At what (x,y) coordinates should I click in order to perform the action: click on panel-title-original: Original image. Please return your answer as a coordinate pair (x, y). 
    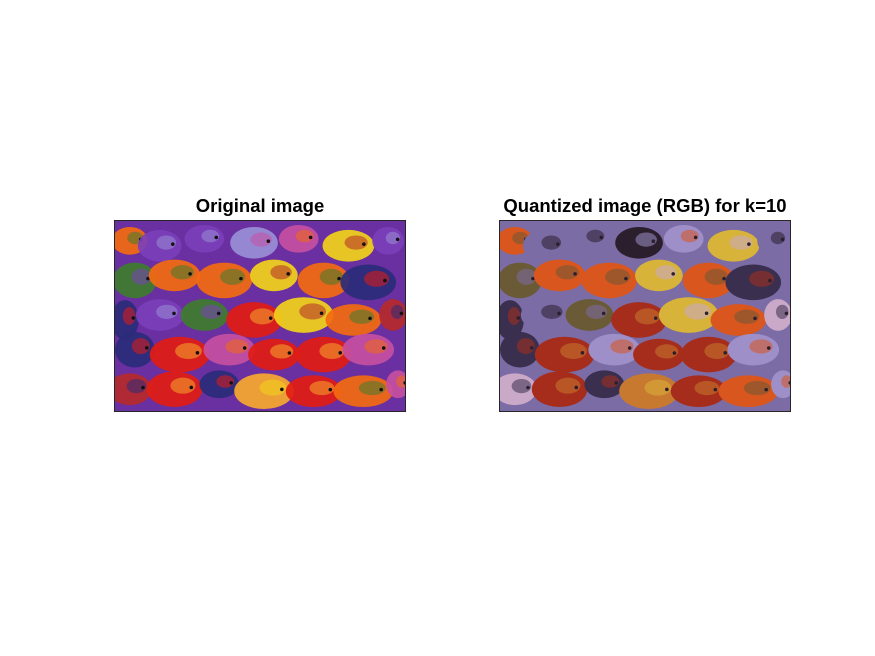
    Looking at the image, I should click on (260, 205).